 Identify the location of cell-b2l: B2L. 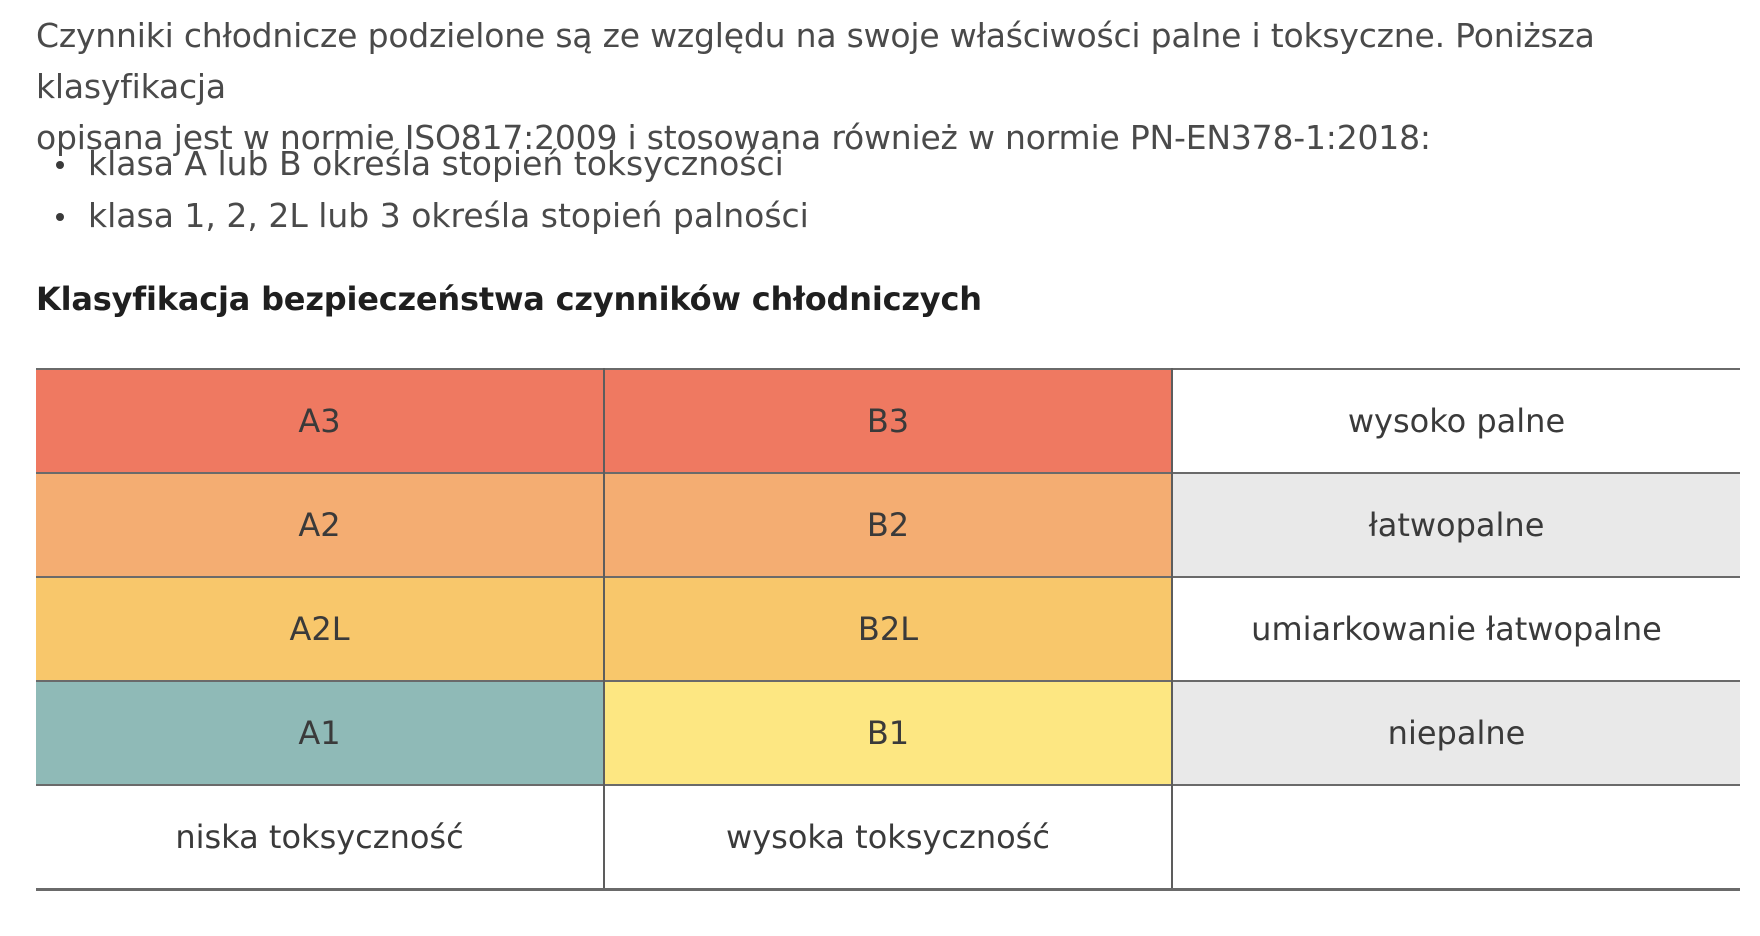
(888, 628).